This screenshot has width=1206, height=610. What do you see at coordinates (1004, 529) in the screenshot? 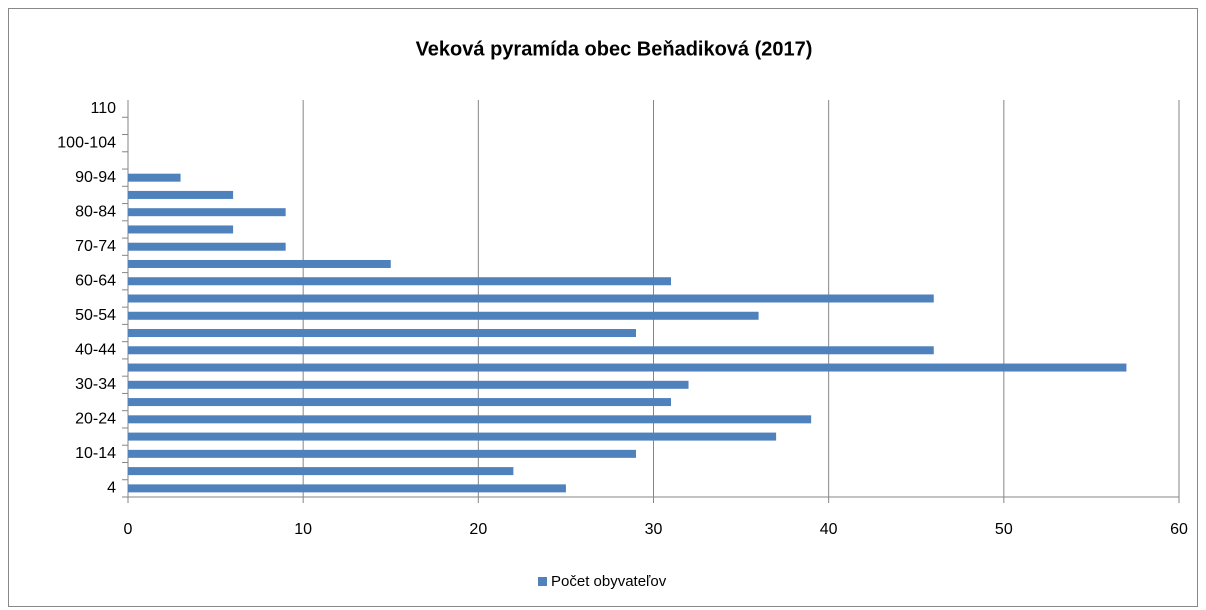
I see `x-tick-label: 50` at bounding box center [1004, 529].